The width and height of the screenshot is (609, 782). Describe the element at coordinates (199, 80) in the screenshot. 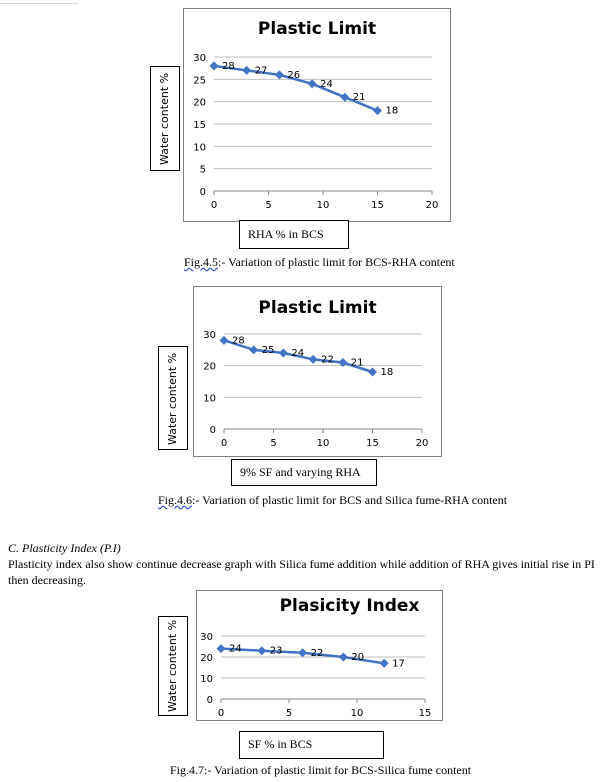

I see `y-tick-label: 25` at that location.